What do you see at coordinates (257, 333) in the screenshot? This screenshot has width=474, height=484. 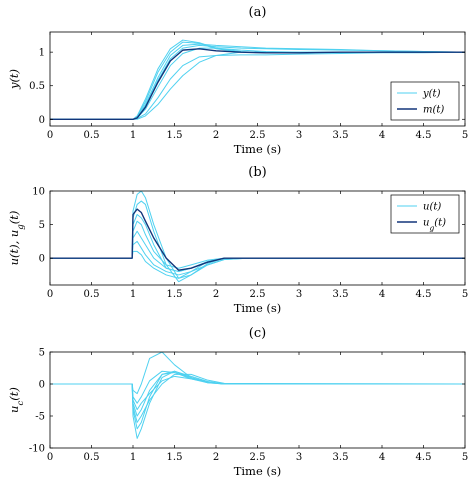 I see `panel-title: (c)` at bounding box center [257, 333].